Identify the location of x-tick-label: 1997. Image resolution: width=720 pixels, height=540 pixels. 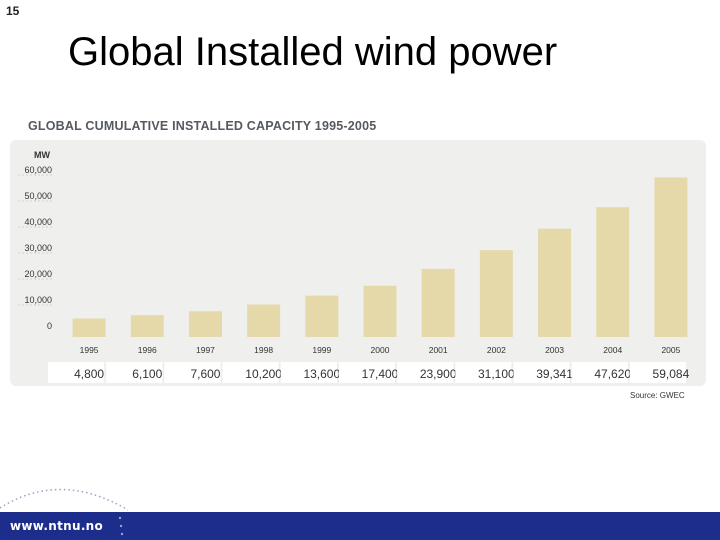
(205, 350).